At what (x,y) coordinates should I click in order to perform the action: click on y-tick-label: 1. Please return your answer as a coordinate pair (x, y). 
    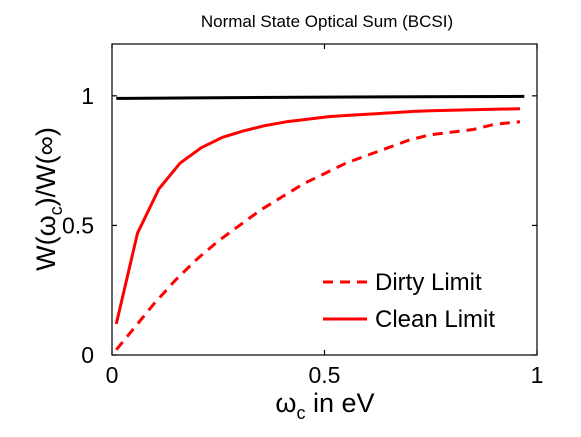
    Looking at the image, I should click on (87, 96).